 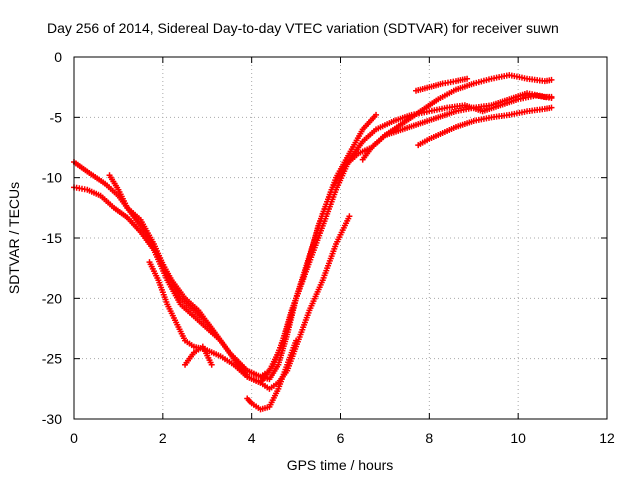 What do you see at coordinates (56, 117) in the screenshot?
I see `y-tick-label: -5` at bounding box center [56, 117].